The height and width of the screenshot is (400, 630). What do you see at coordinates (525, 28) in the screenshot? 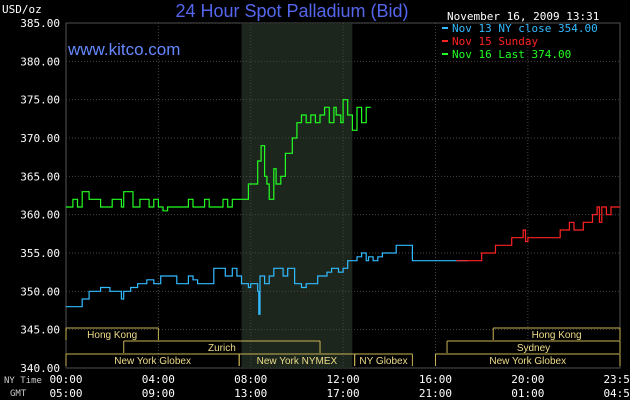
I see `legend-label-nov13: Nov 13 NY close 354.00` at bounding box center [525, 28].